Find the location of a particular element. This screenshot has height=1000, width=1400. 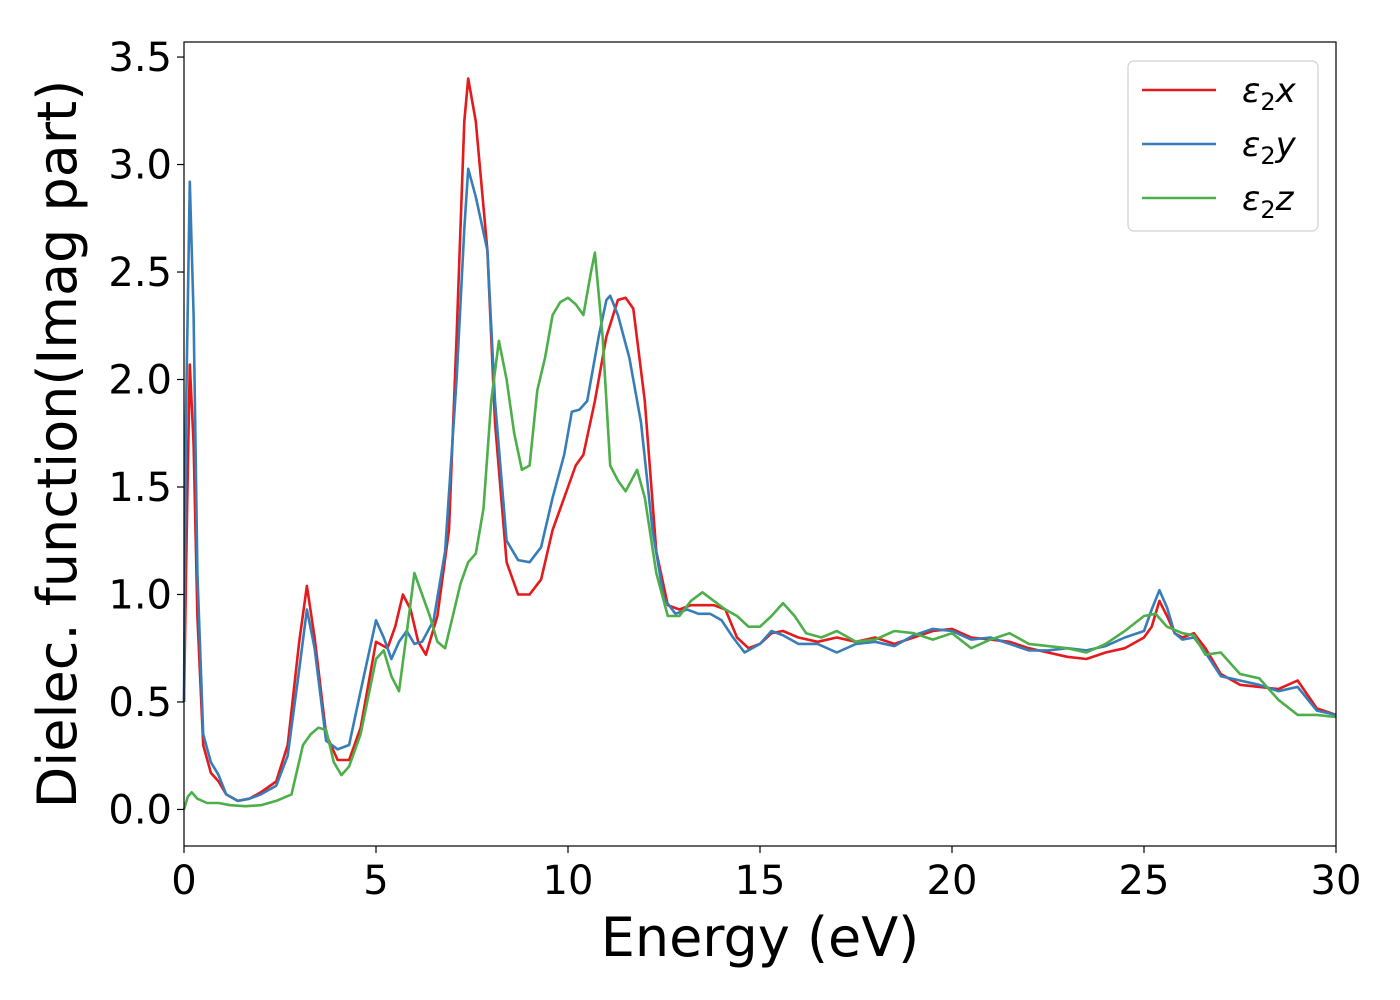

y-tick-label: 2.5 is located at coordinates (140, 273).